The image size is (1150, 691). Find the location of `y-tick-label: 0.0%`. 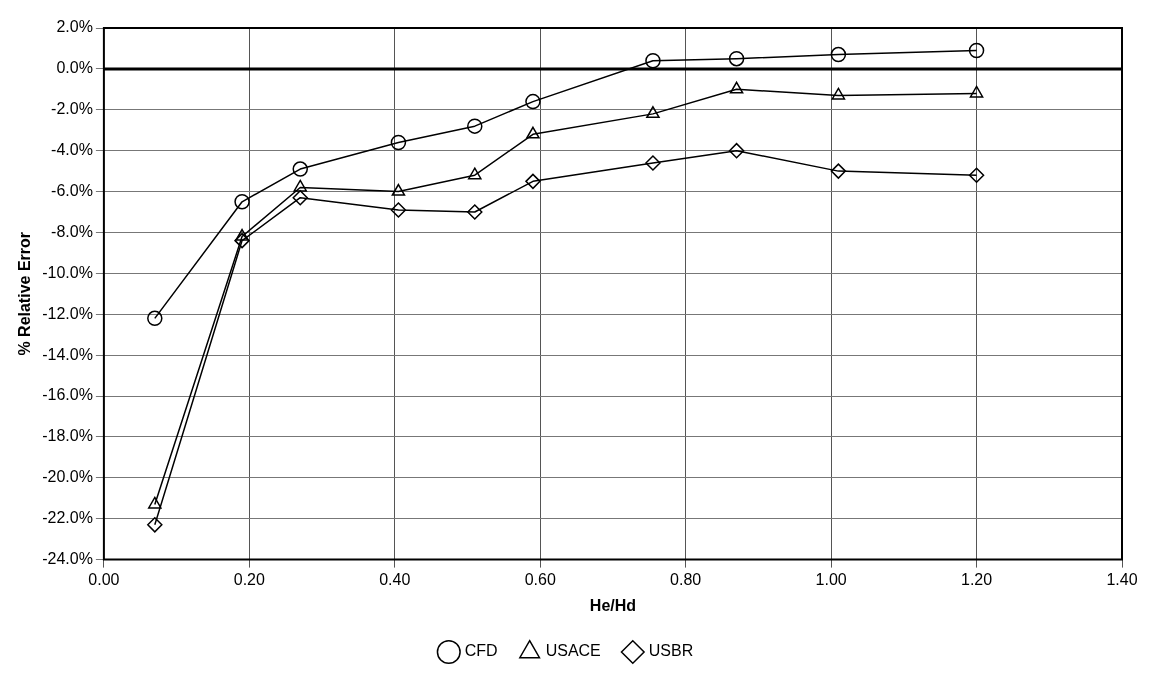

y-tick-label: 0.0% is located at coordinates (74, 68).